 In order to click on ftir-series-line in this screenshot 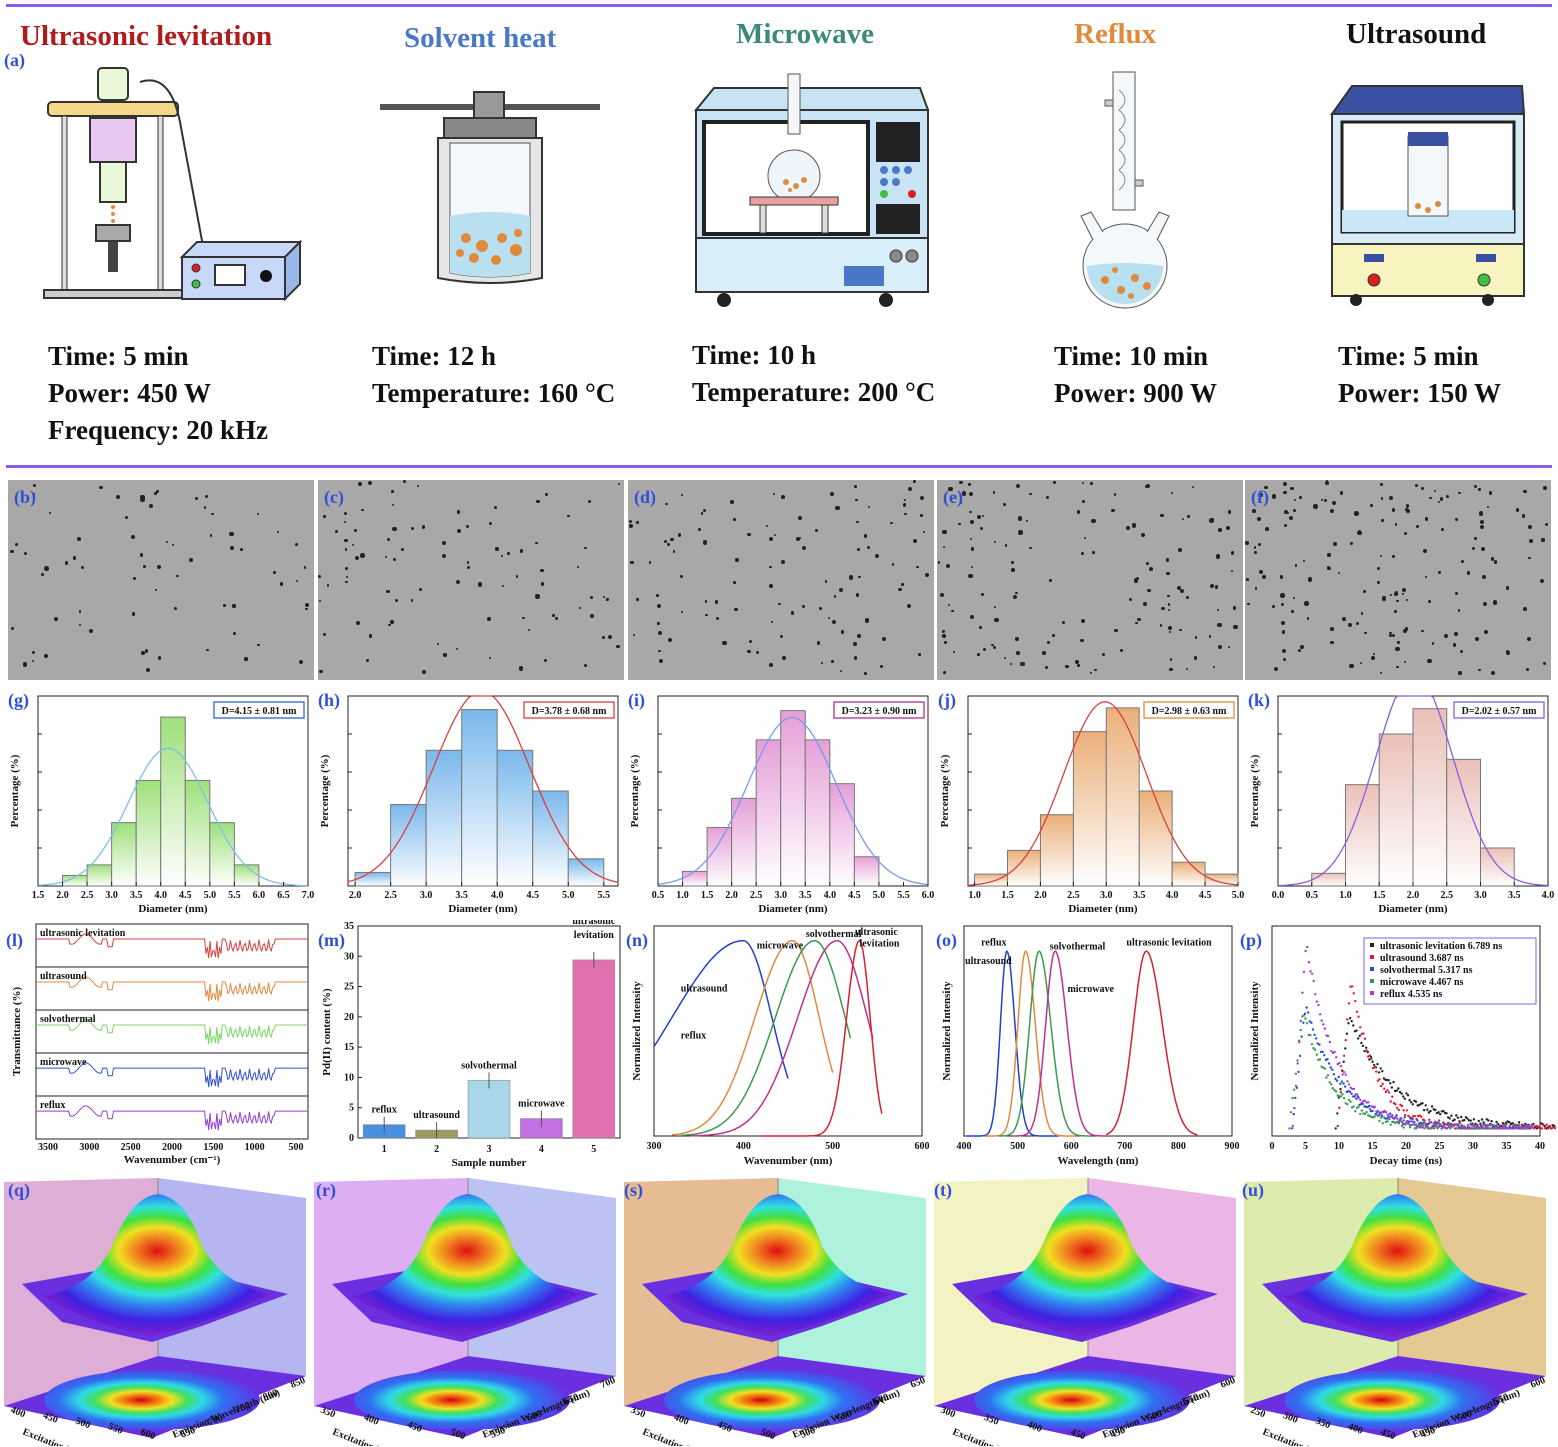, I will do `click(172, 989)`.